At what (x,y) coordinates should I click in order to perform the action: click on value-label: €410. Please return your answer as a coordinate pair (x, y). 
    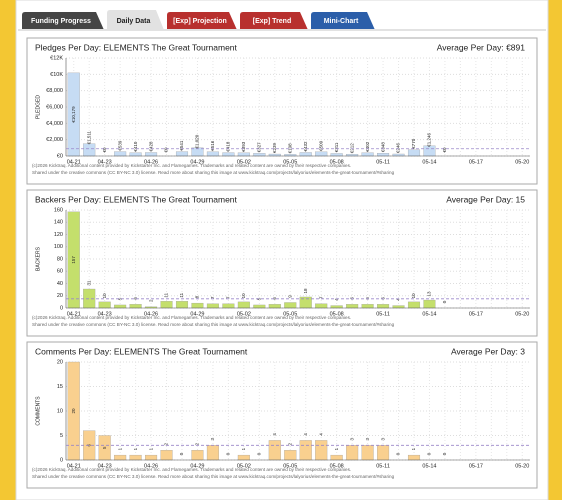
    Looking at the image, I should click on (135, 146).